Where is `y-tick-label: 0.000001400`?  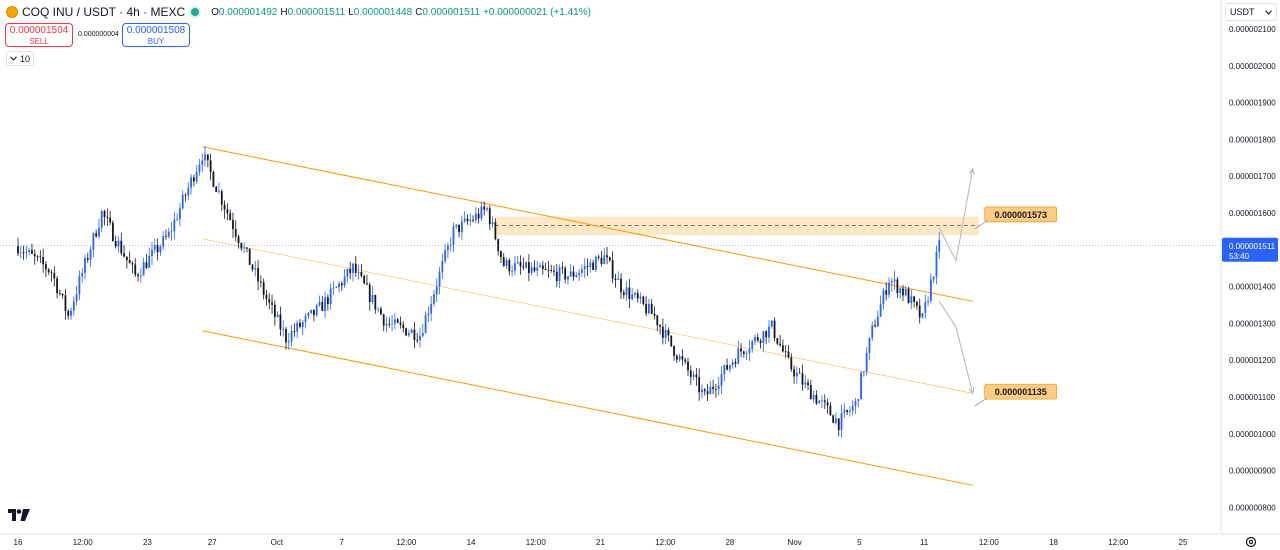 y-tick-label: 0.000001400 is located at coordinates (1252, 287).